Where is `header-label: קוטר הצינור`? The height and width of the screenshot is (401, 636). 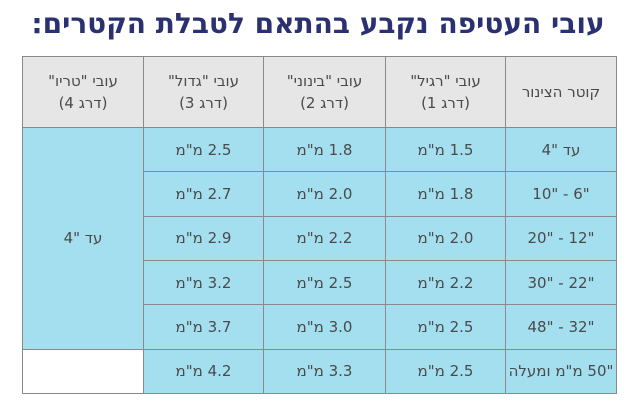 header-label: קוטר הצינור is located at coordinates (561, 91).